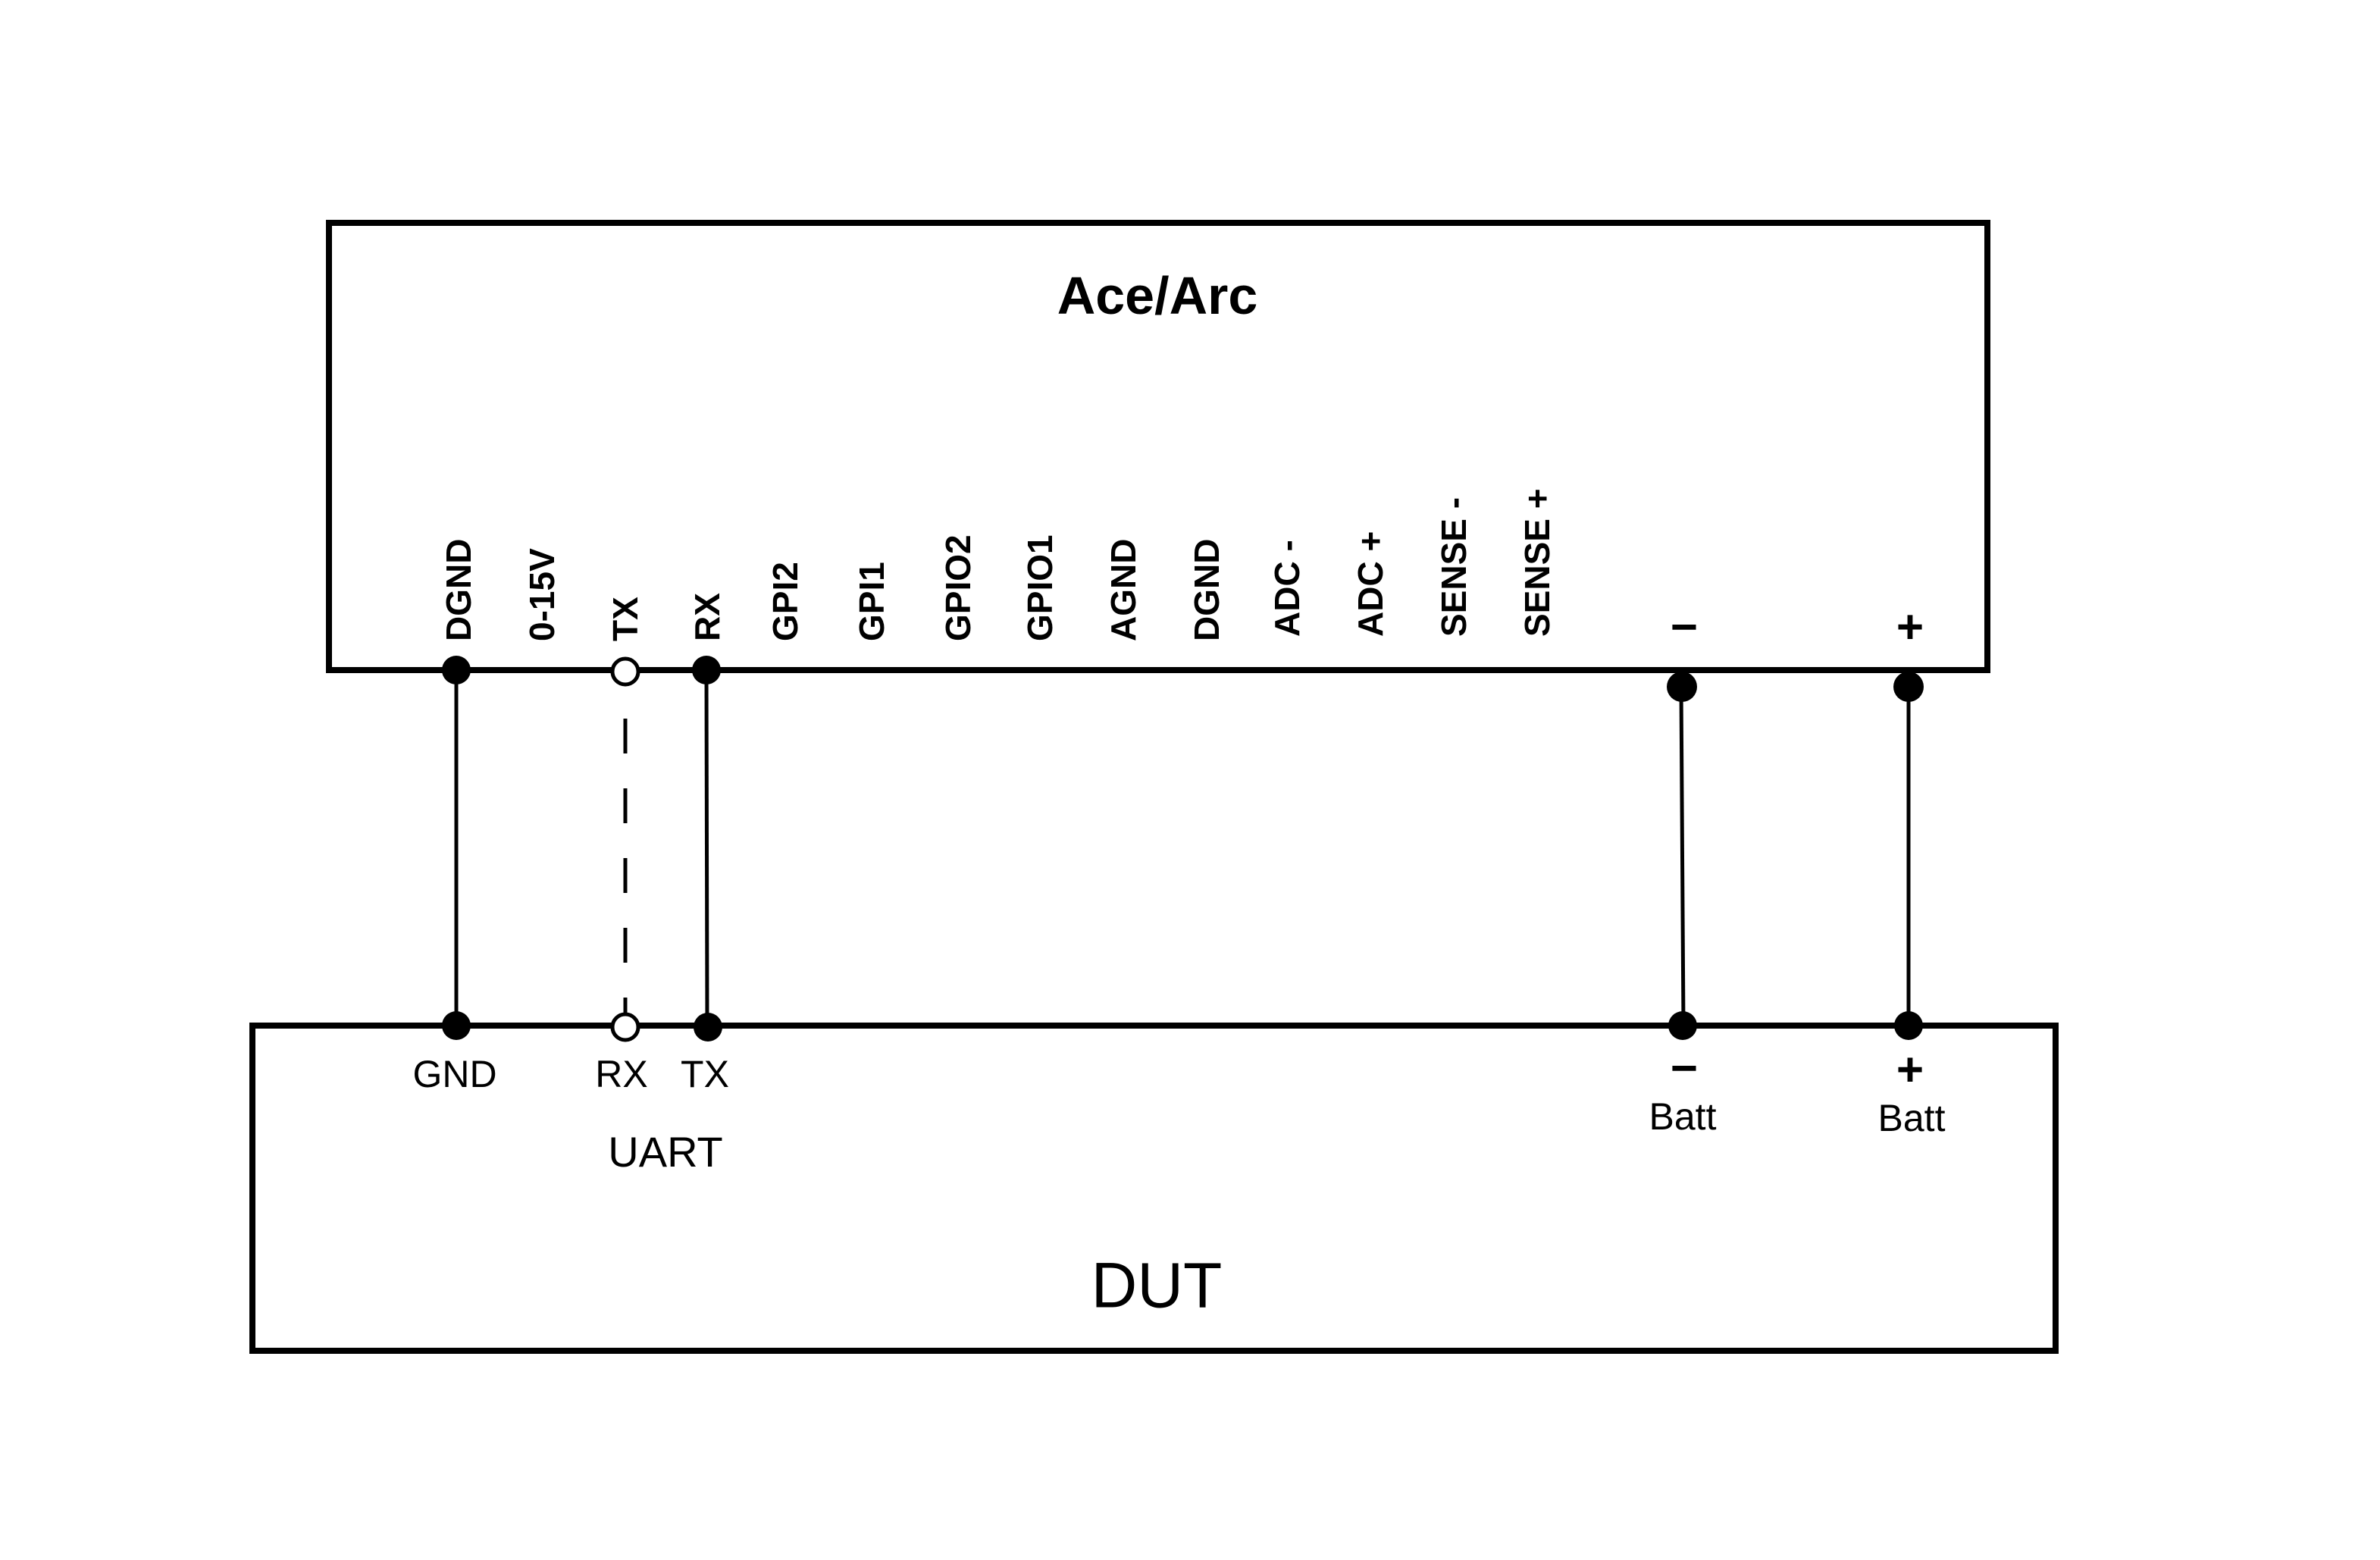  I want to click on node-ace-dgnd, so click(457, 670).